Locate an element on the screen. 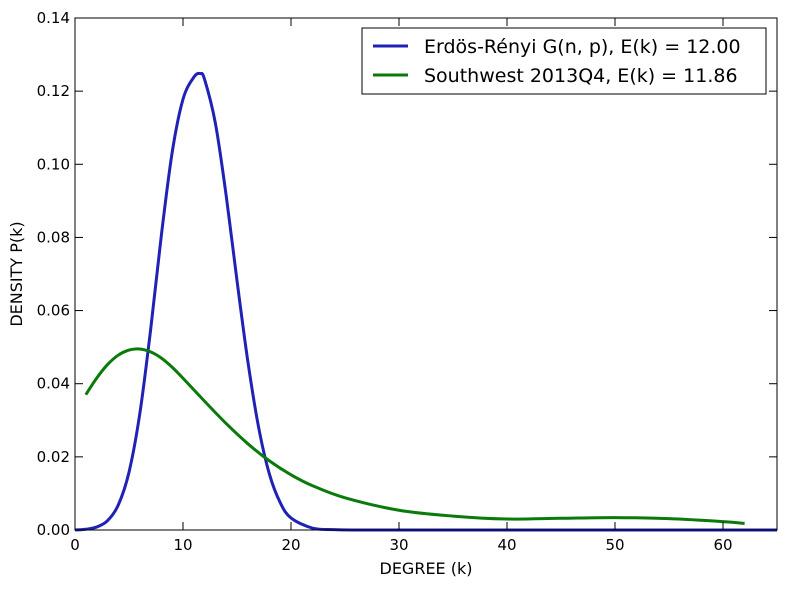 The width and height of the screenshot is (785, 592). legend-label-erdos-renyi: Erdös-Rényi G(n, p), E(k) = 12.00 is located at coordinates (582, 47).